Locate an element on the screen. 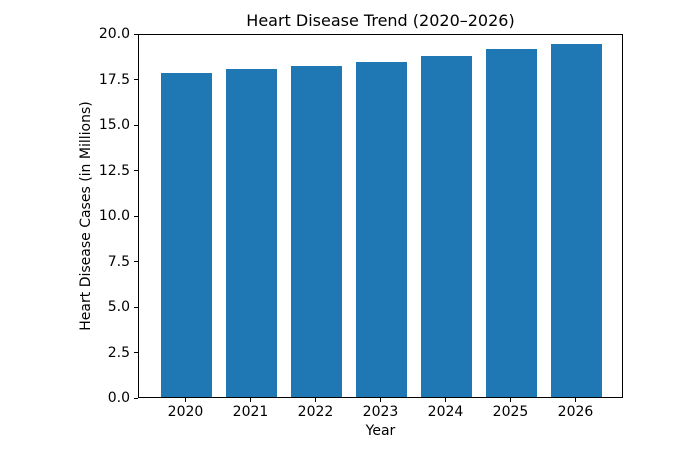  bar-2023 is located at coordinates (381, 229).